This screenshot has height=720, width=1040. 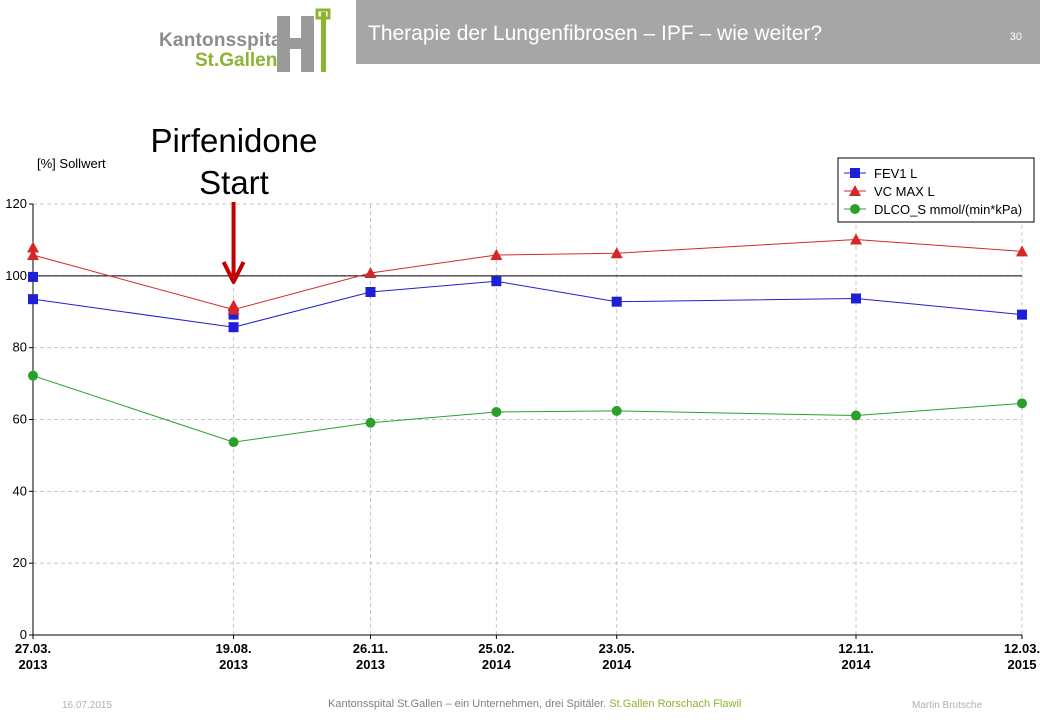 I want to click on pirfenidone-annotation: Pirfenidone Start, so click(x=234, y=162).